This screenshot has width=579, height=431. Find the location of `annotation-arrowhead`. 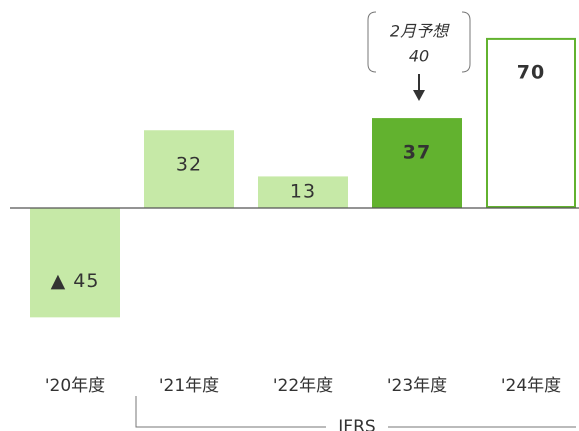

annotation-arrowhead is located at coordinates (419, 95).